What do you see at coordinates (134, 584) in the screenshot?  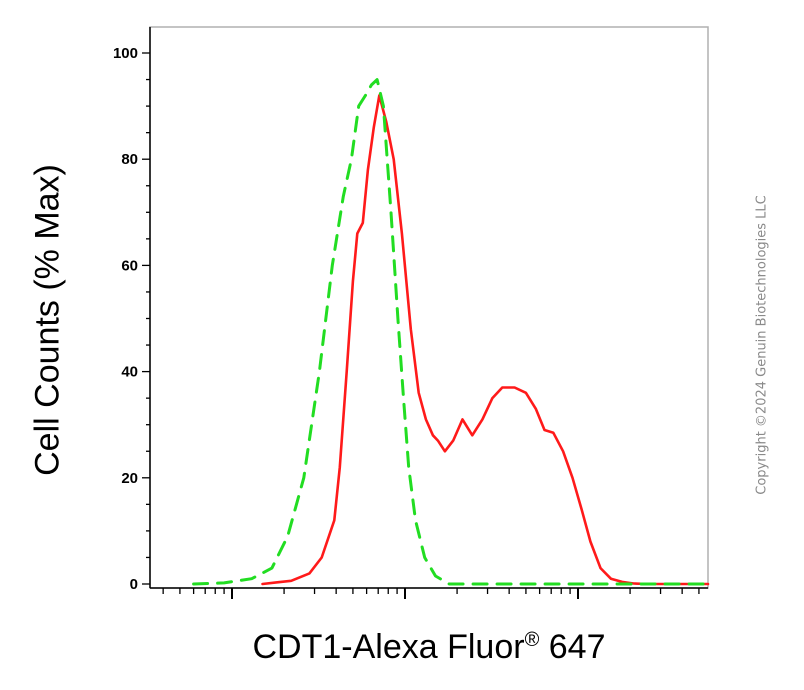 I see `y-tick-label: 0` at bounding box center [134, 584].